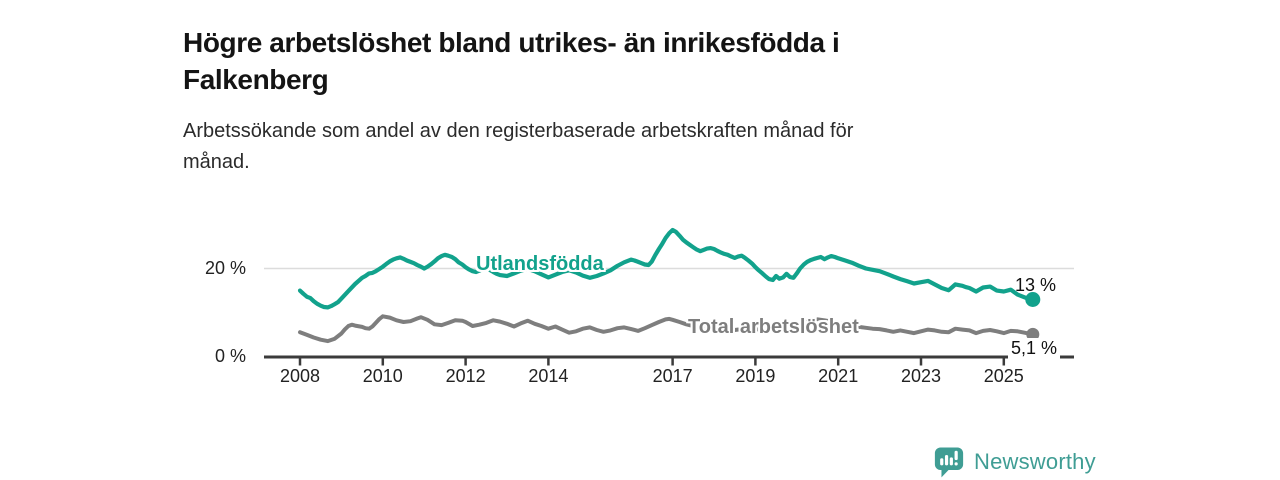 This screenshot has width=1280, height=480. What do you see at coordinates (1036, 285) in the screenshot?
I see `end-value-label-utlandsfodda: 13 %` at bounding box center [1036, 285].